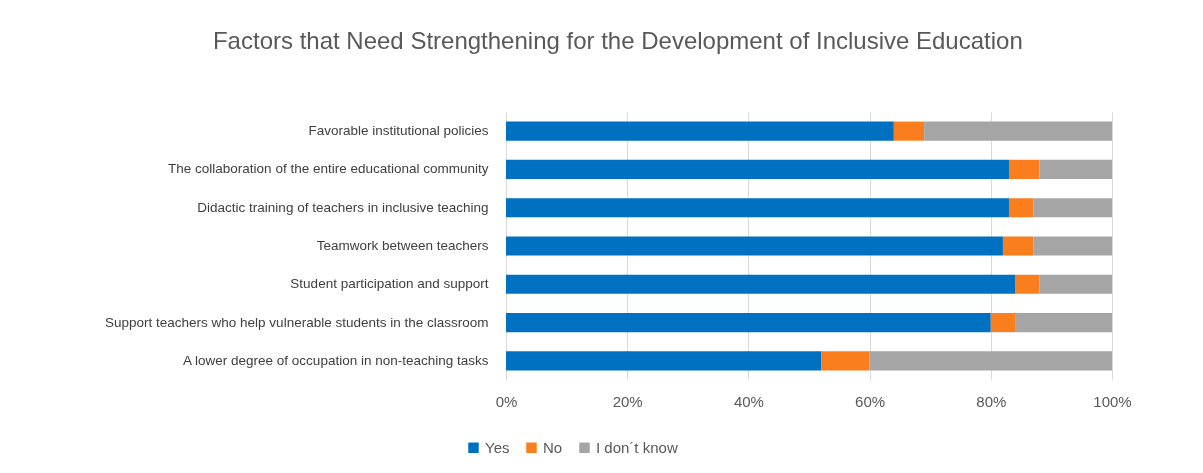  Describe the element at coordinates (1112, 401) in the screenshot. I see `x-tick-label: 100%` at that location.